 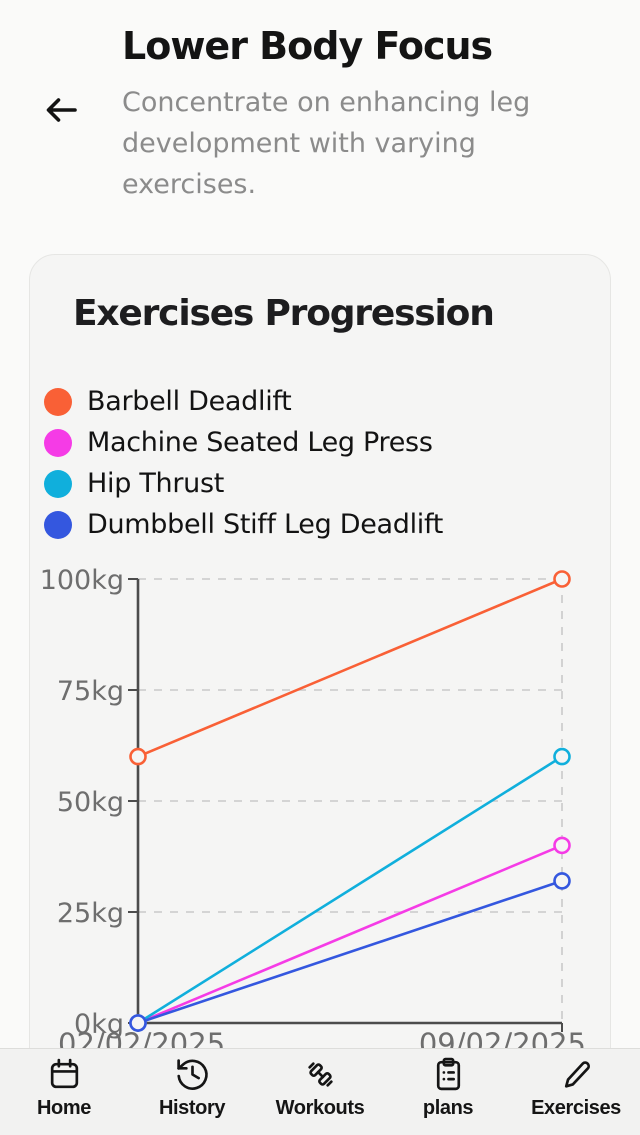 I want to click on nav-item-exercises: Exercises, so click(x=576, y=1084).